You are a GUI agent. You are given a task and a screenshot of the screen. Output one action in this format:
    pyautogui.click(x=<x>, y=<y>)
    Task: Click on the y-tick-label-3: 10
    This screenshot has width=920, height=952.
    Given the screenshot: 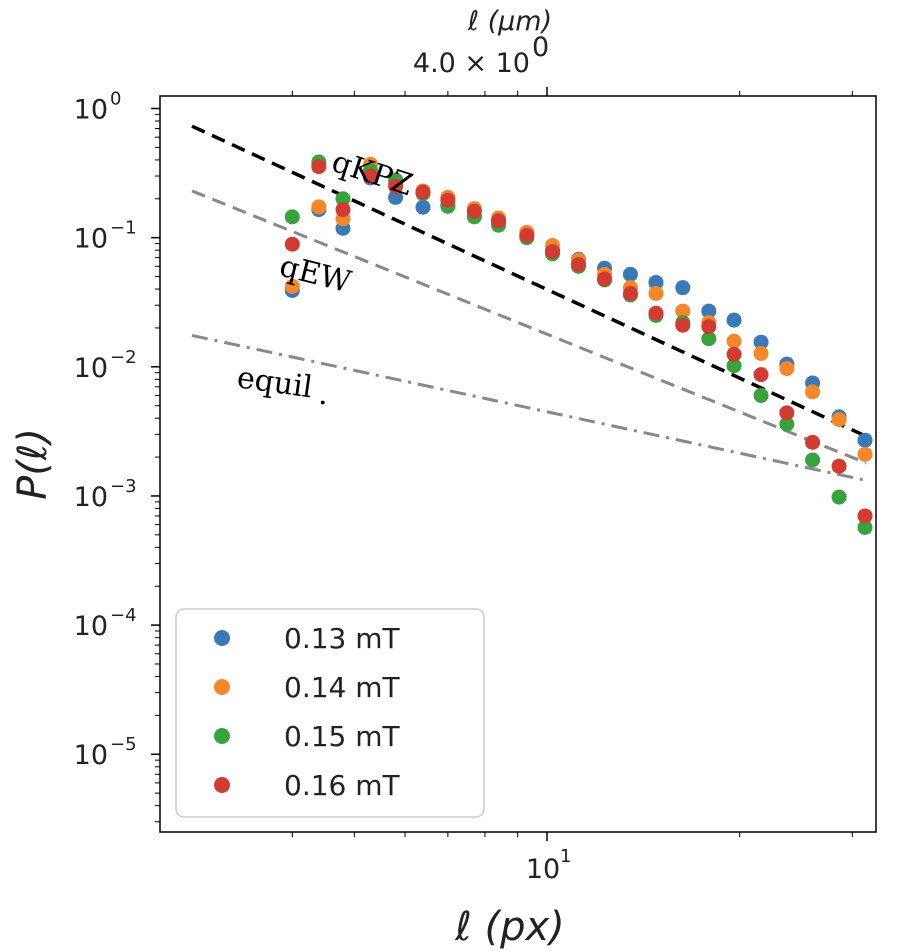 What is the action you would take?
    pyautogui.click(x=91, y=497)
    